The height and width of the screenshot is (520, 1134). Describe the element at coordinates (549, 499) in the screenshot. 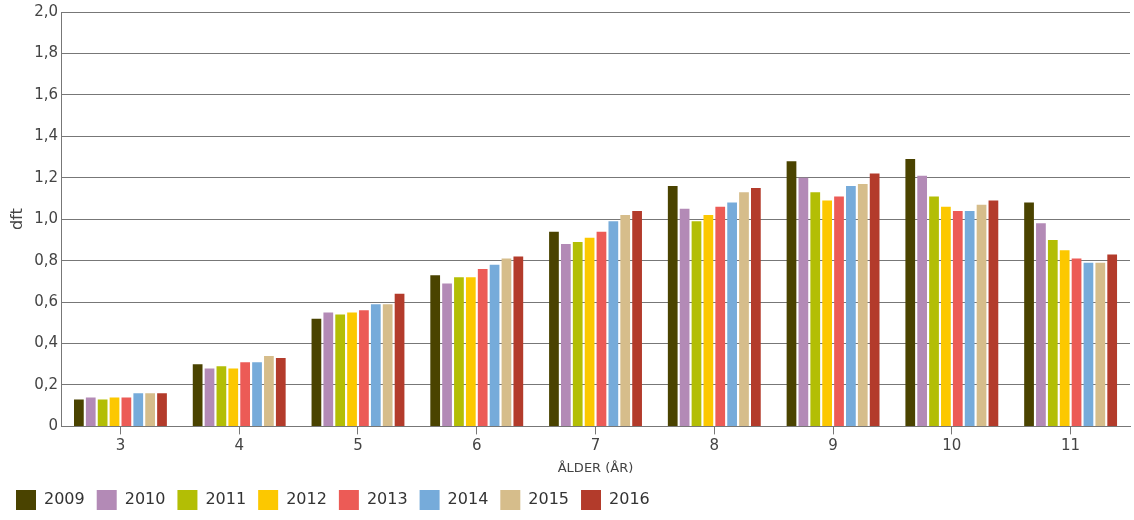

I see `legend-label: 2015` at that location.